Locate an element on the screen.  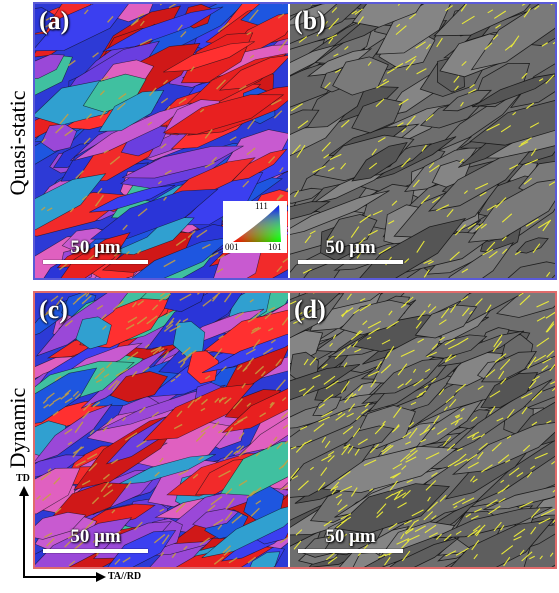
panel-a-label: (a) is located at coordinates (54, 20).